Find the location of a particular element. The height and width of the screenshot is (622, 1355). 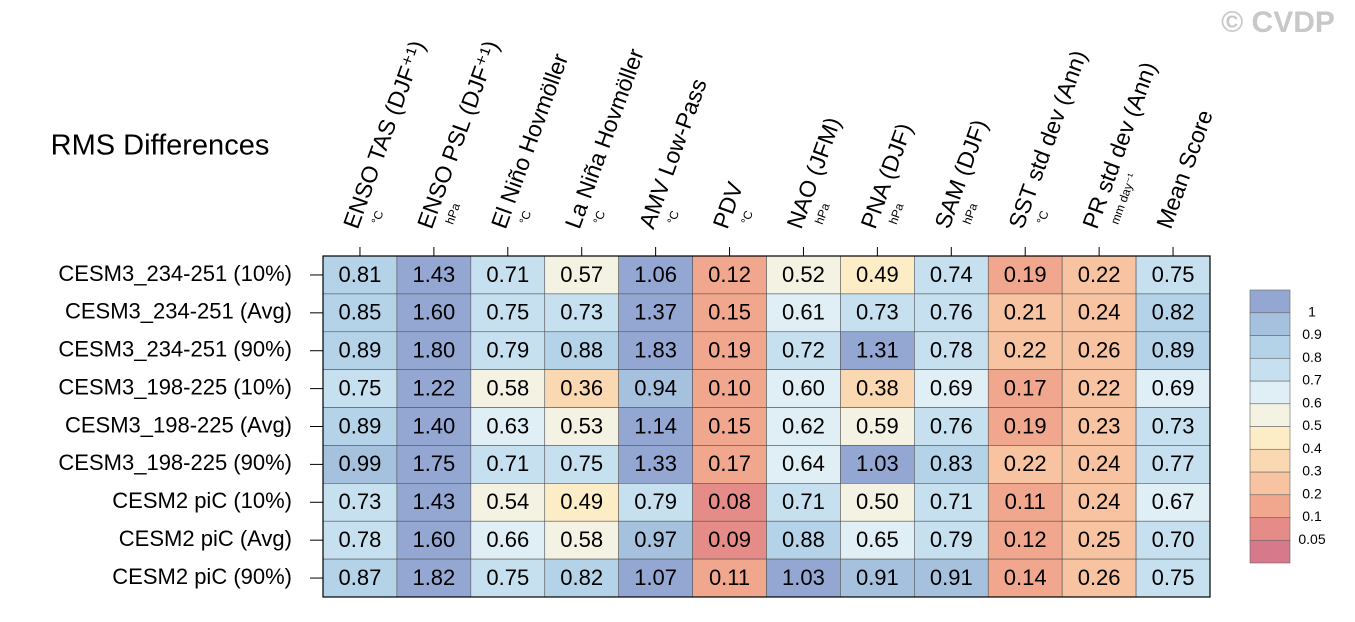

row-label: CESM2 piC (Avg) is located at coordinates (205, 538).